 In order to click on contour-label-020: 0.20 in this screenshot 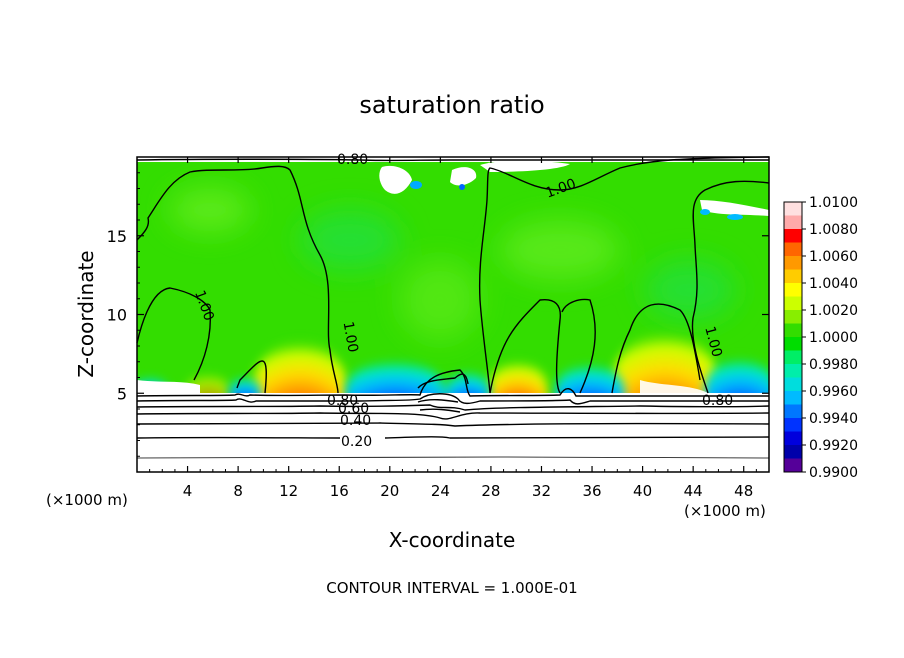, I will do `click(356, 442)`.